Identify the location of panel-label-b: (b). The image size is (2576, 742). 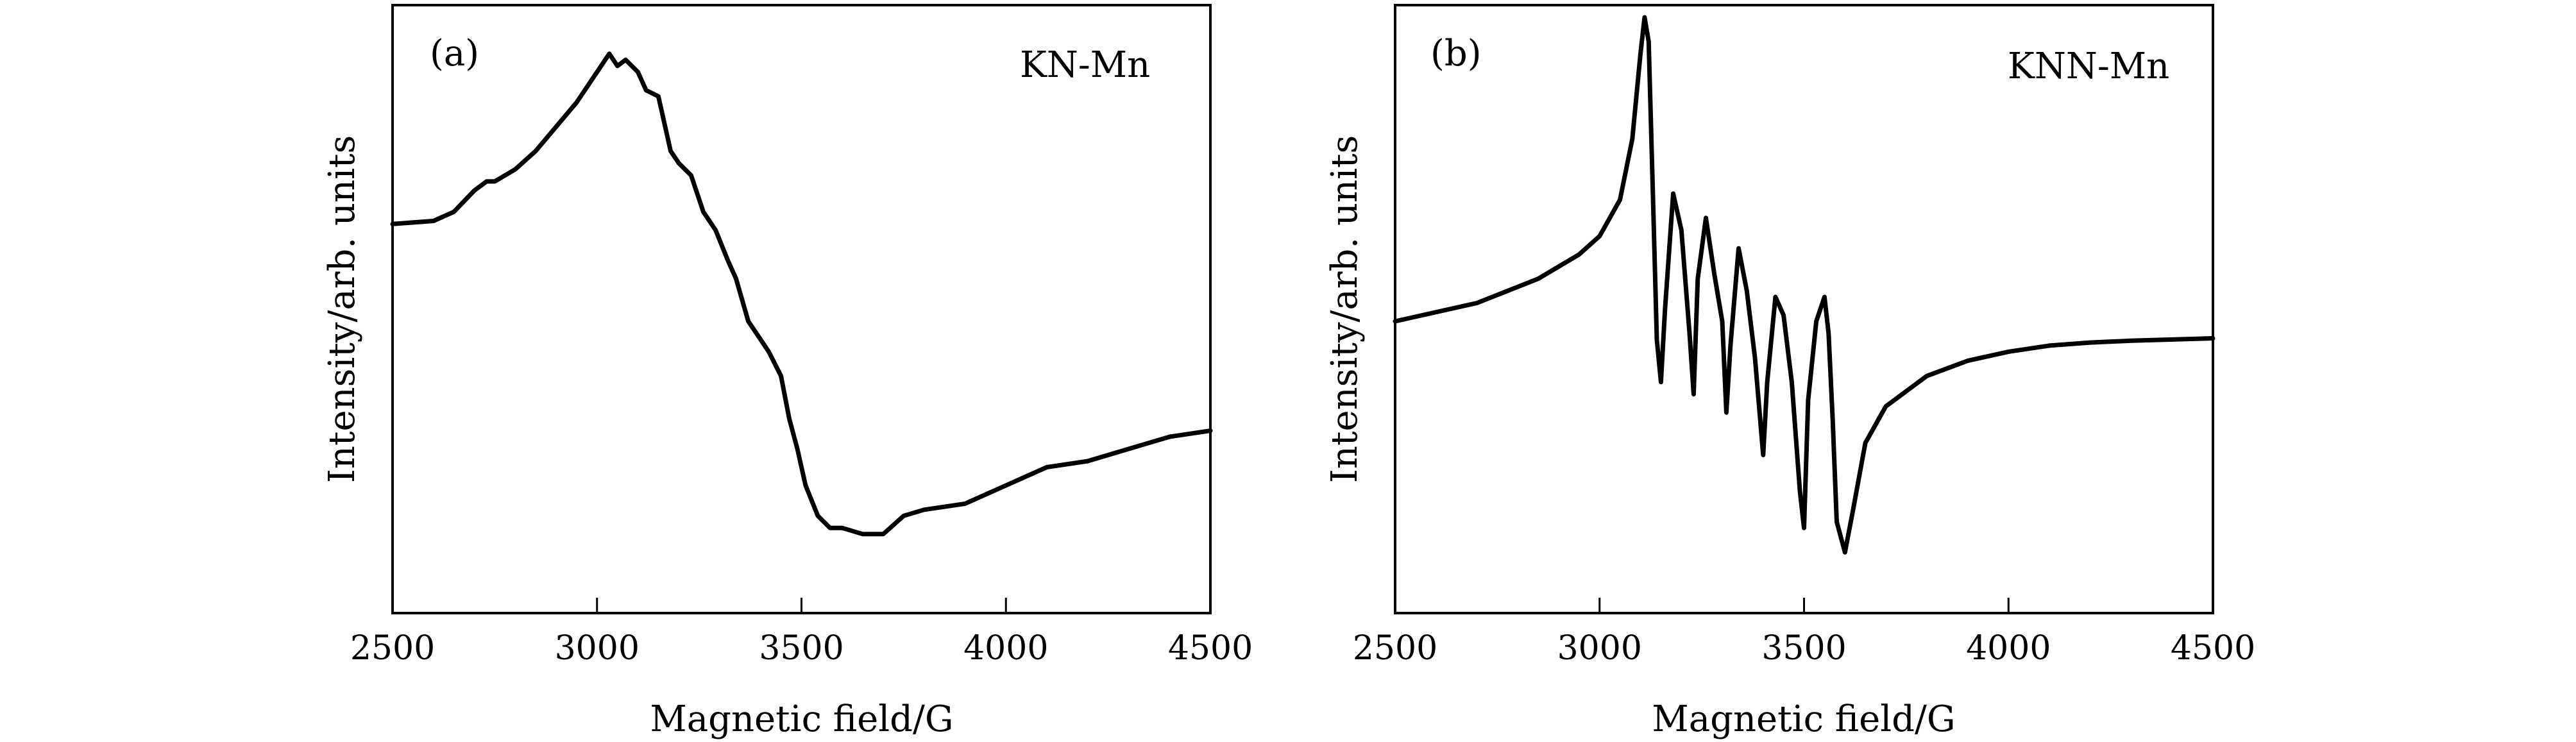
(1456, 53).